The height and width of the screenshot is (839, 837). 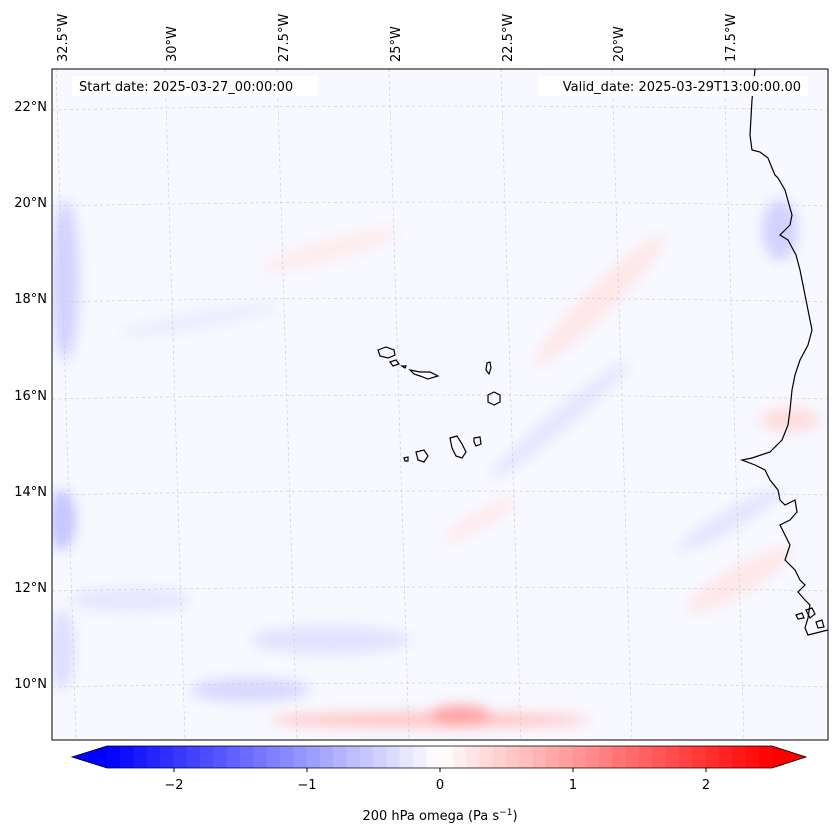 I want to click on colorbar-outline, so click(x=439, y=757).